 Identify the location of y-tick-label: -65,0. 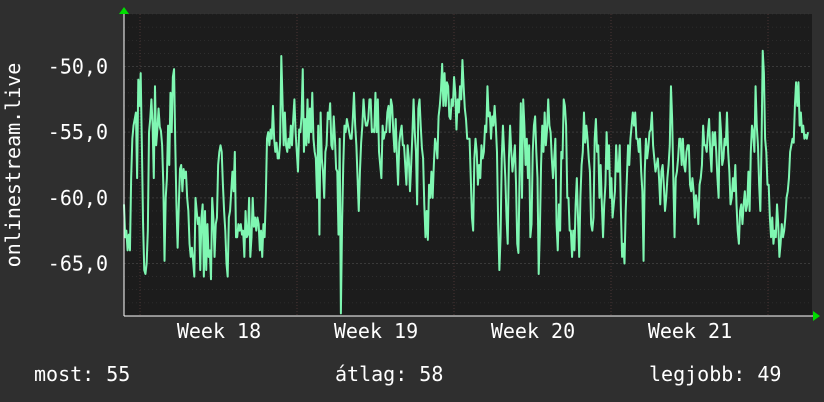
(78, 263).